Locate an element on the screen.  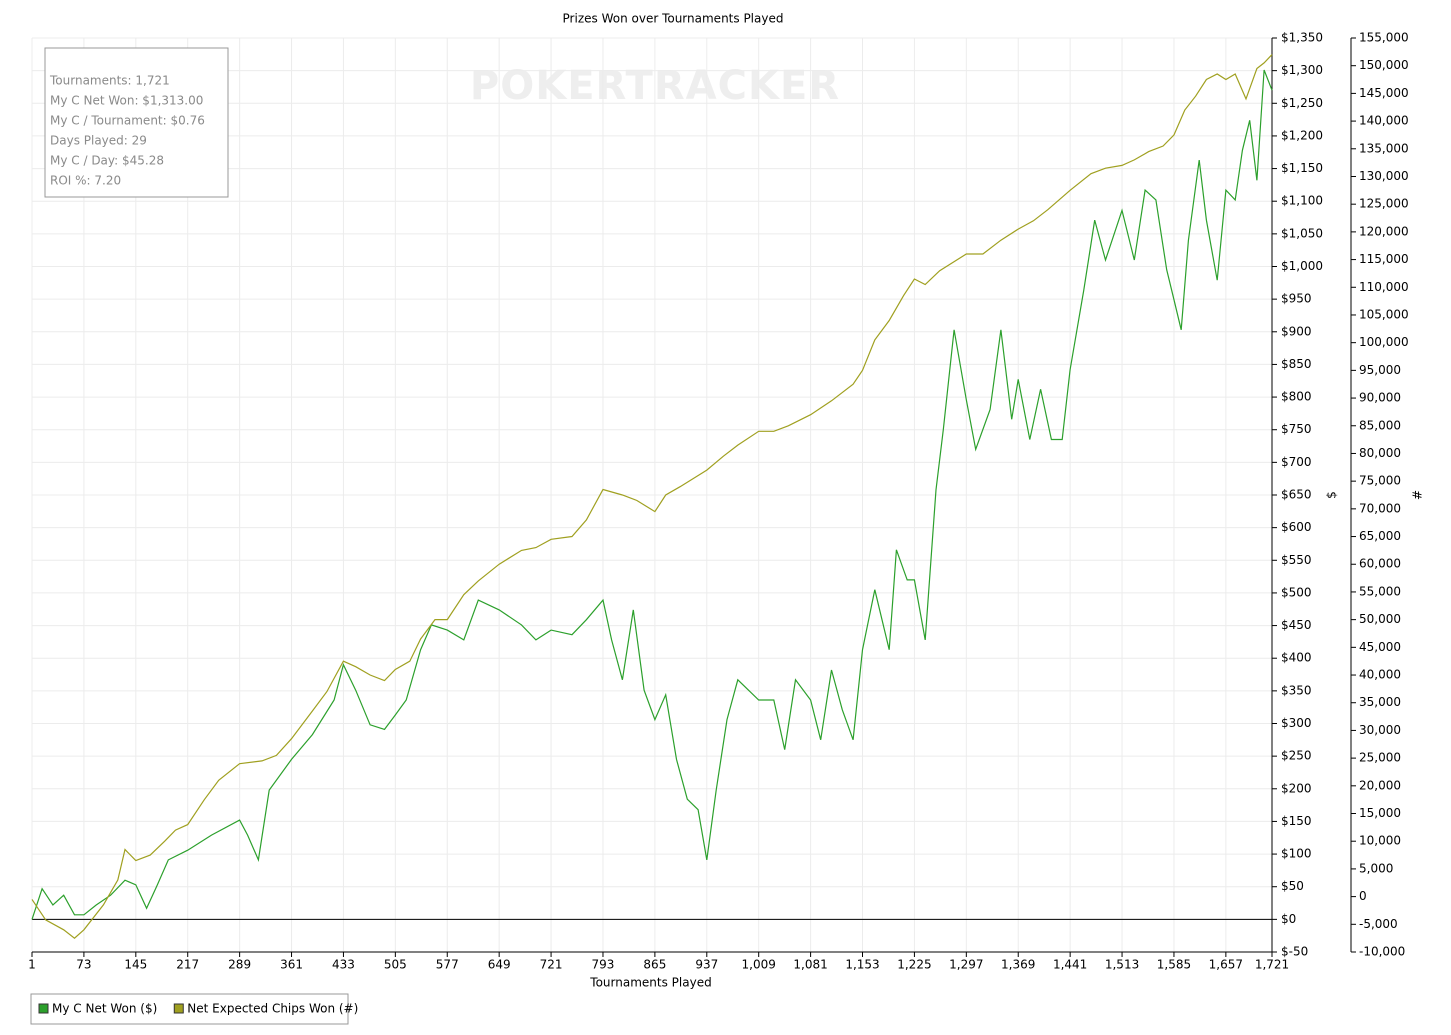
x-tick-label: 1,153 is located at coordinates (862, 965).